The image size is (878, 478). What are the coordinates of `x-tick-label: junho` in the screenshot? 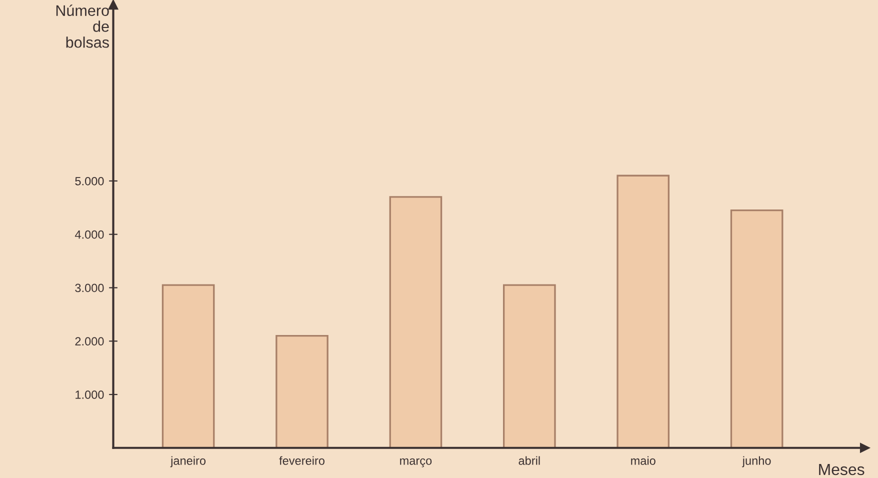 It's located at (756, 462).